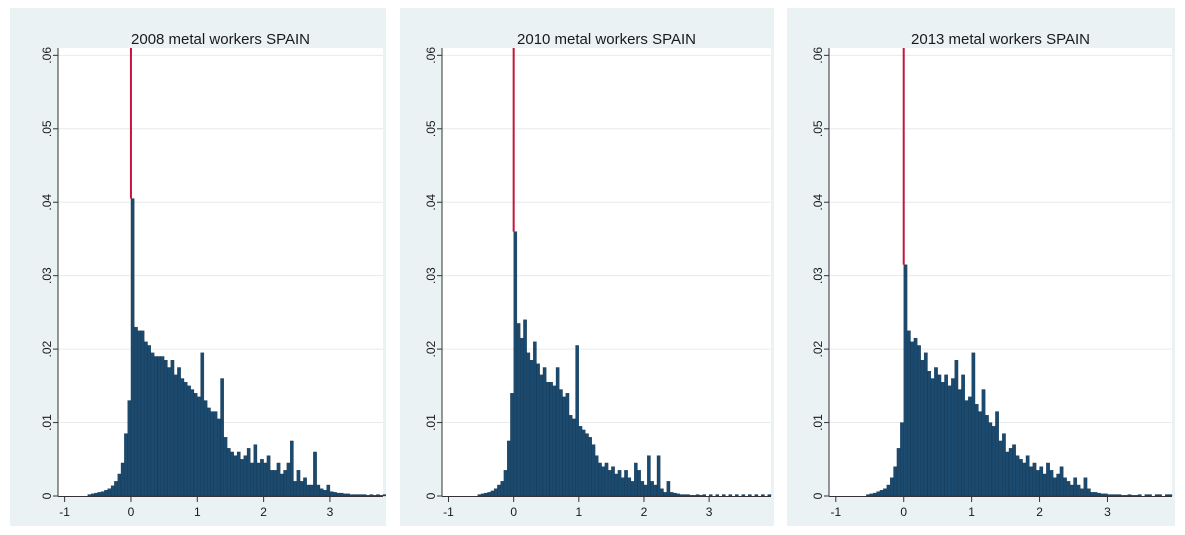 This screenshot has width=1185, height=535. I want to click on x-tick-label: 1, so click(971, 512).